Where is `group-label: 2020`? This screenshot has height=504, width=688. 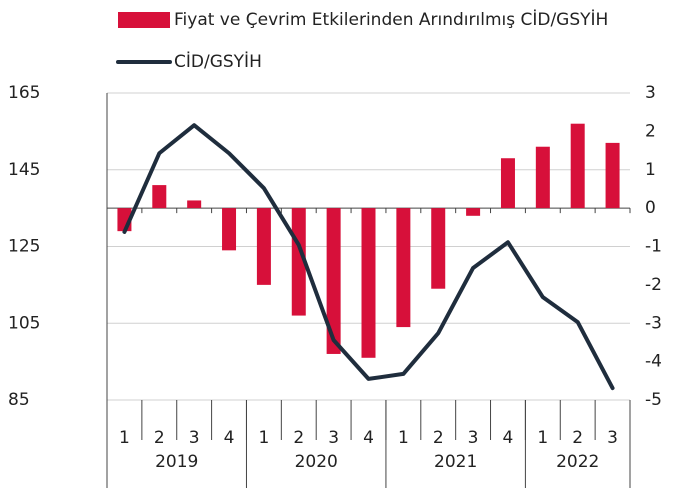 group-label: 2020 is located at coordinates (316, 462).